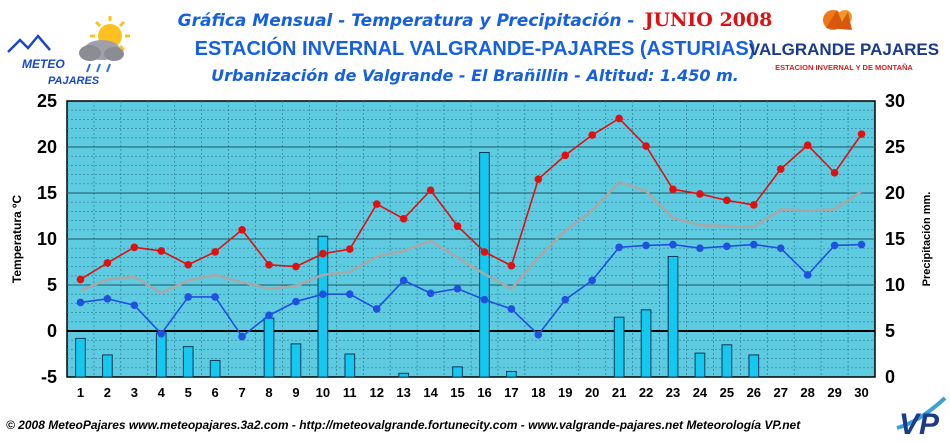  Describe the element at coordinates (727, 392) in the screenshot. I see `x-tick-label: 25` at that location.